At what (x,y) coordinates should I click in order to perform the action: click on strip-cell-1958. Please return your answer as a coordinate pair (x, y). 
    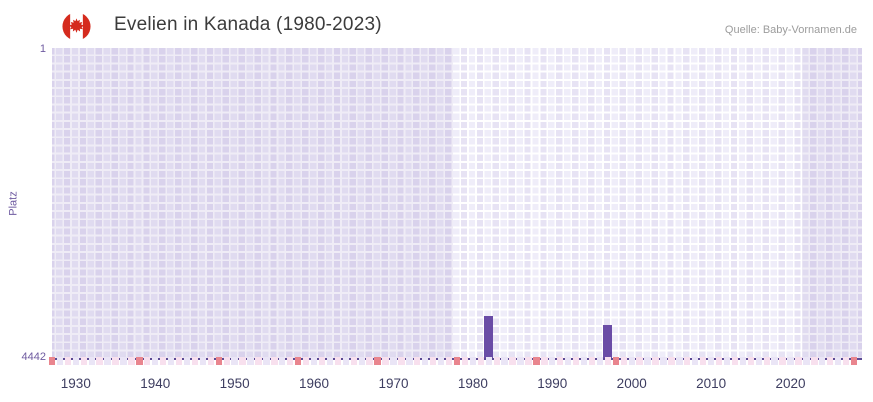
    Looking at the image, I should click on (298, 361).